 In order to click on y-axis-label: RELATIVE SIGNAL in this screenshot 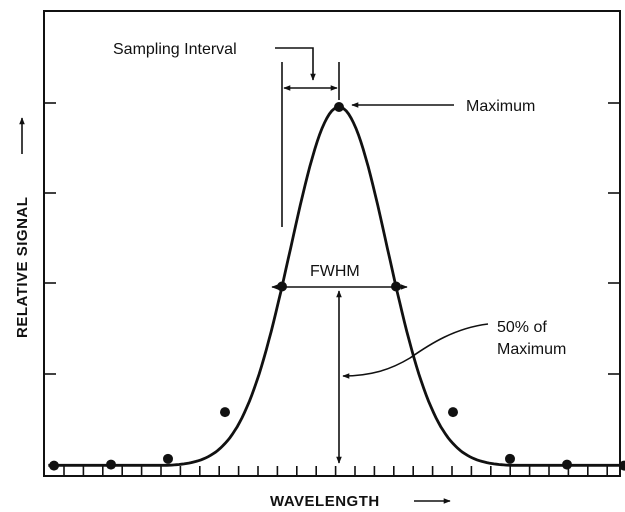, I will do `click(22, 267)`.